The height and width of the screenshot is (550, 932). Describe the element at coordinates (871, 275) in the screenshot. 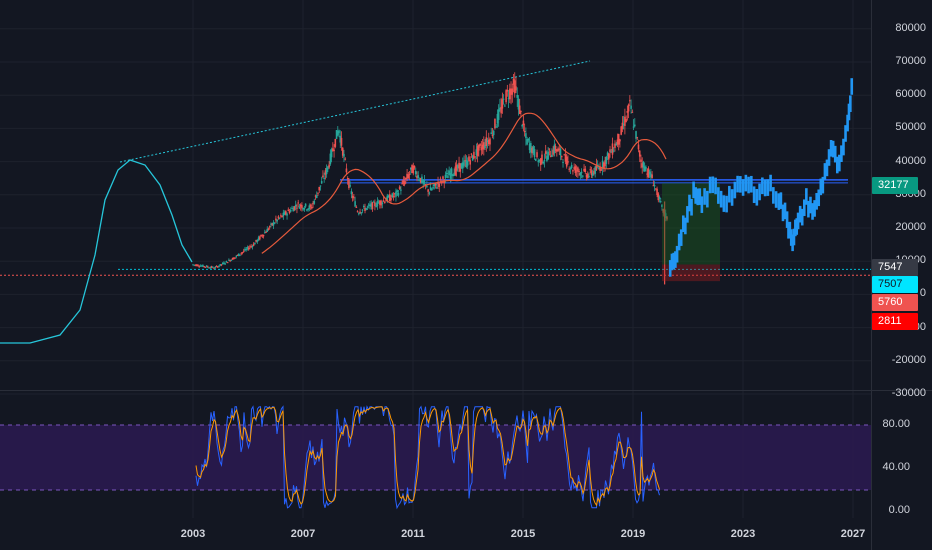

I see `price-axis-divider` at that location.